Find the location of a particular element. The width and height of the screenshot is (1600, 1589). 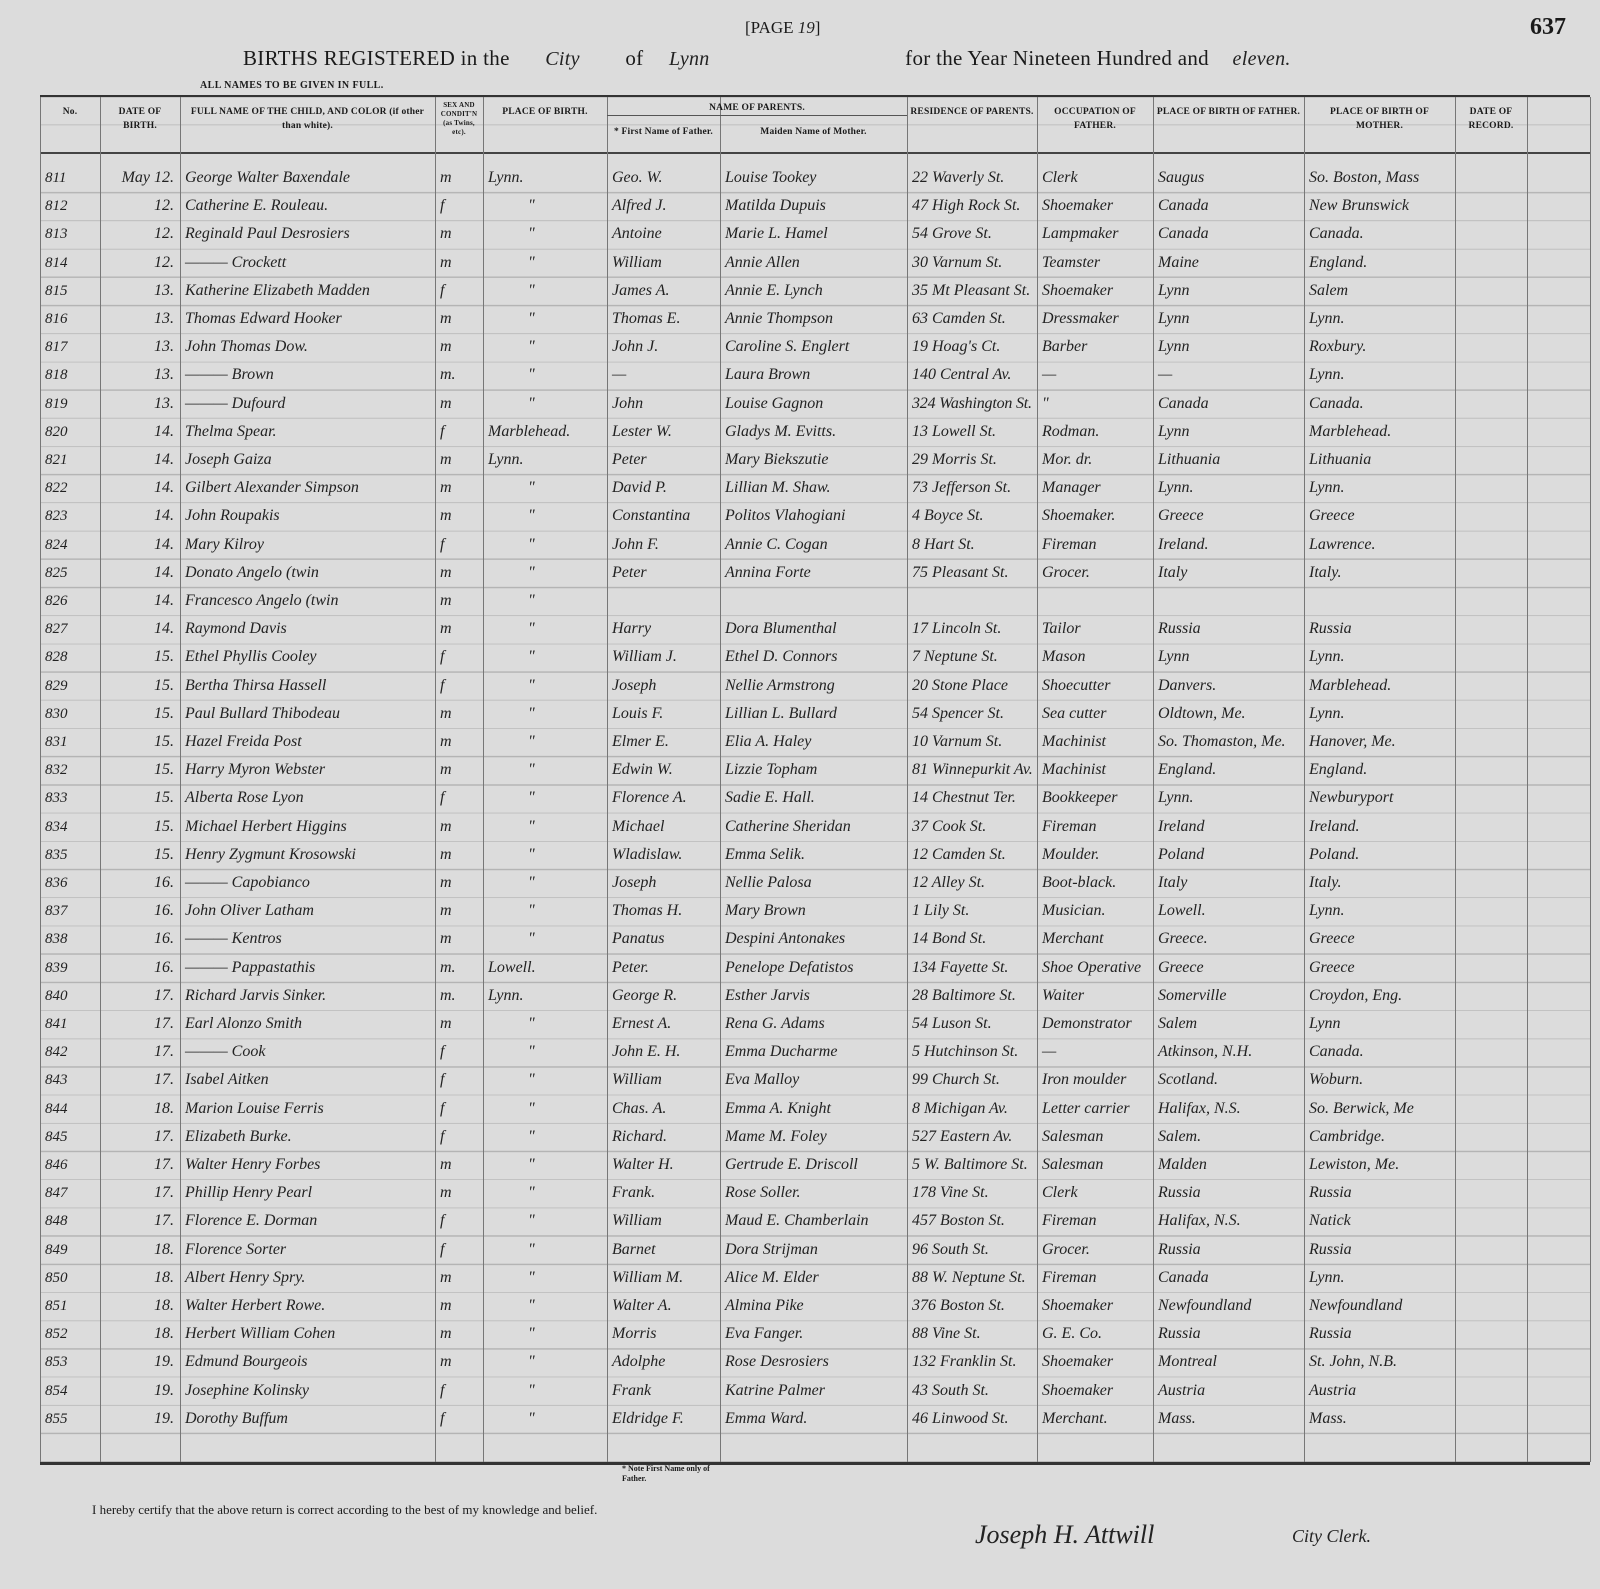

cell-mother-birthplace: Russia is located at coordinates (1330, 1334).